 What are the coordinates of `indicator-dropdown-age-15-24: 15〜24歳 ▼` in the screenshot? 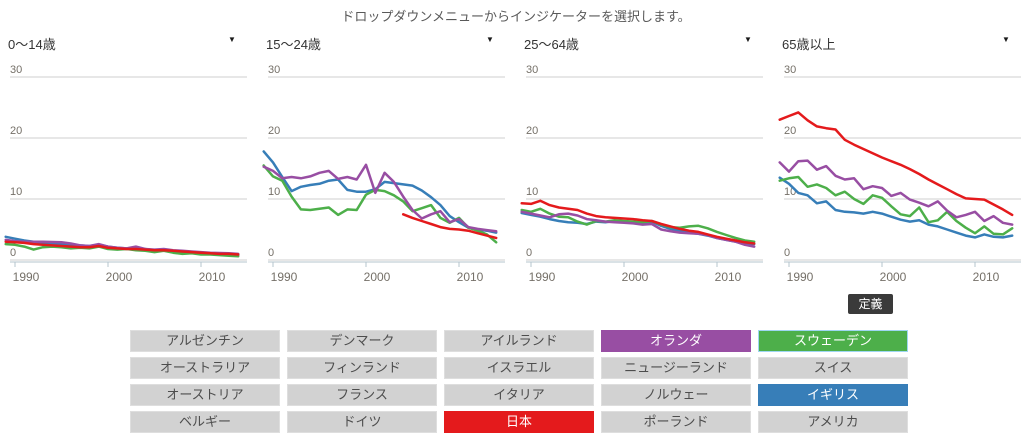 It's located at (387, 41).